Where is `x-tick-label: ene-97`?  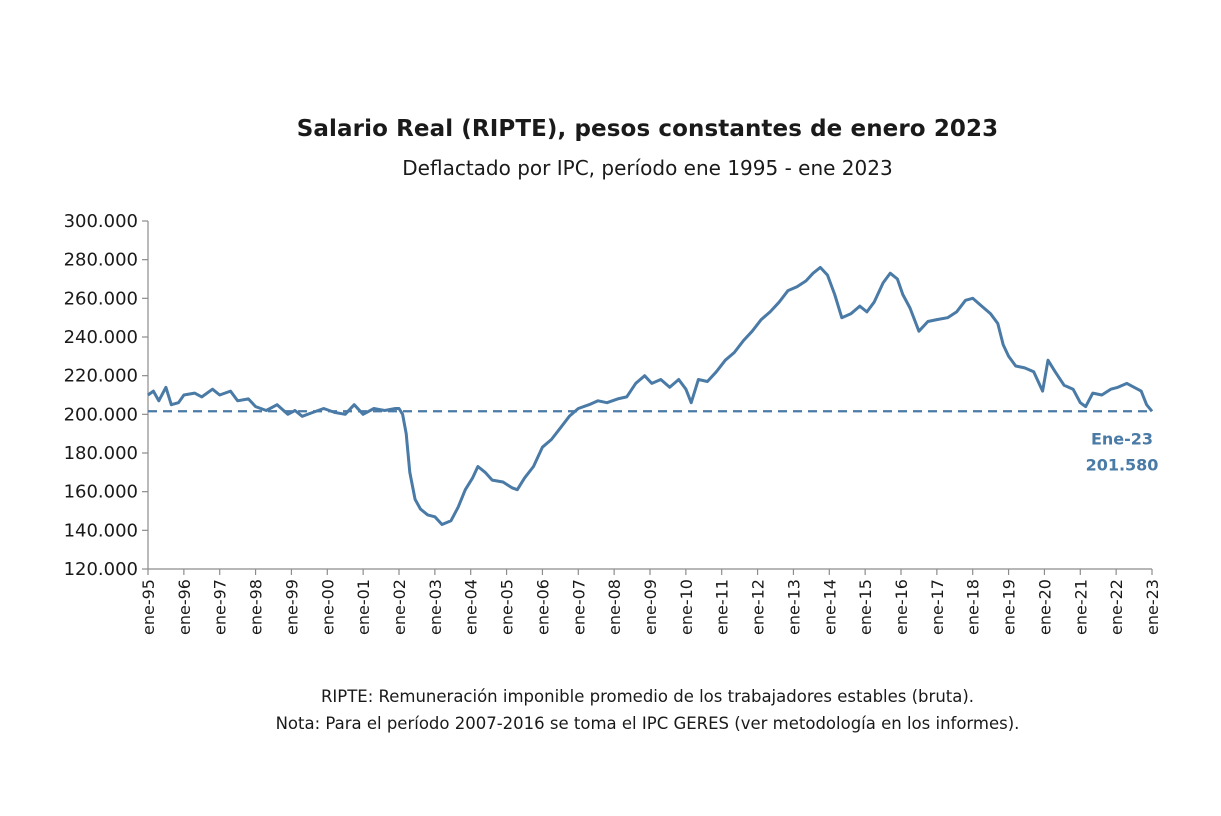
x-tick-label: ene-97 is located at coordinates (220, 607).